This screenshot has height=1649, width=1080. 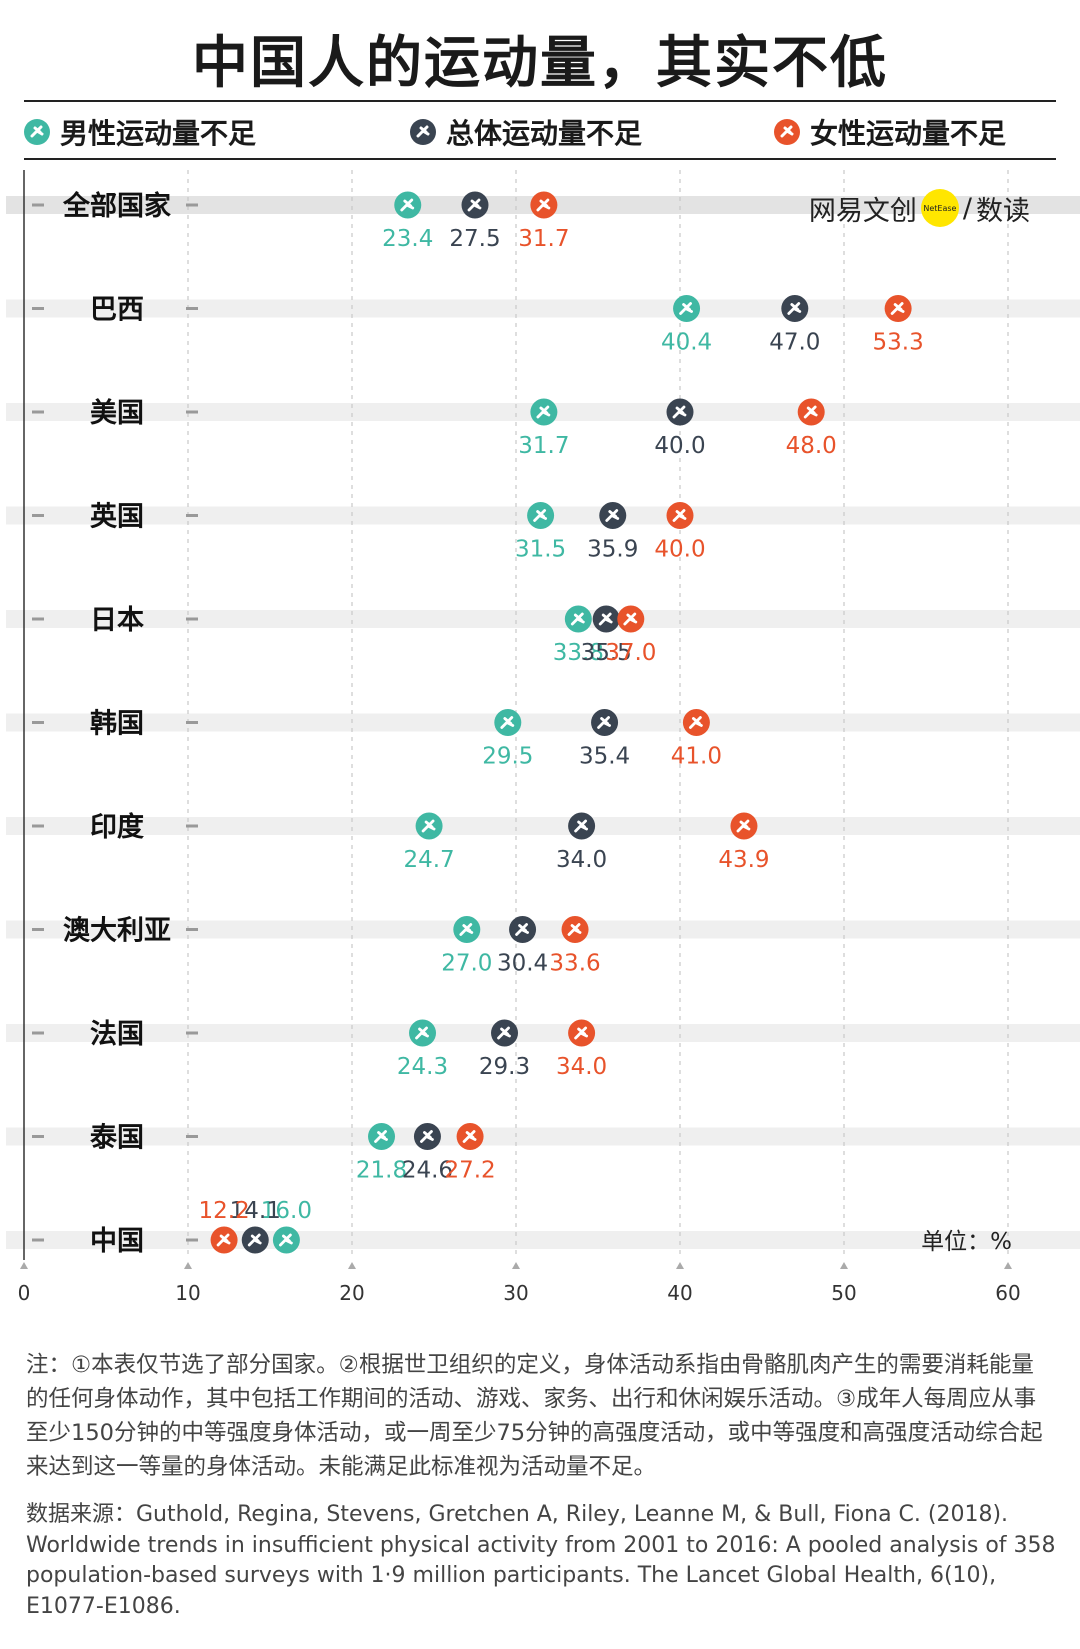 I want to click on value-label: 21.8, so click(x=381, y=1171).